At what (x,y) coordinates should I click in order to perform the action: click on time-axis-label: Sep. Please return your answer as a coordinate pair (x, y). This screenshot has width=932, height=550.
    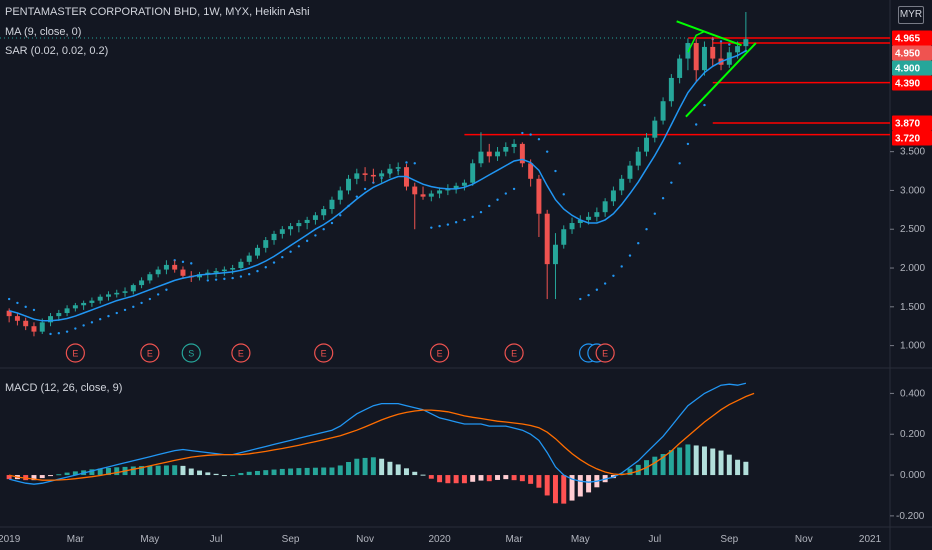
    Looking at the image, I should click on (729, 539).